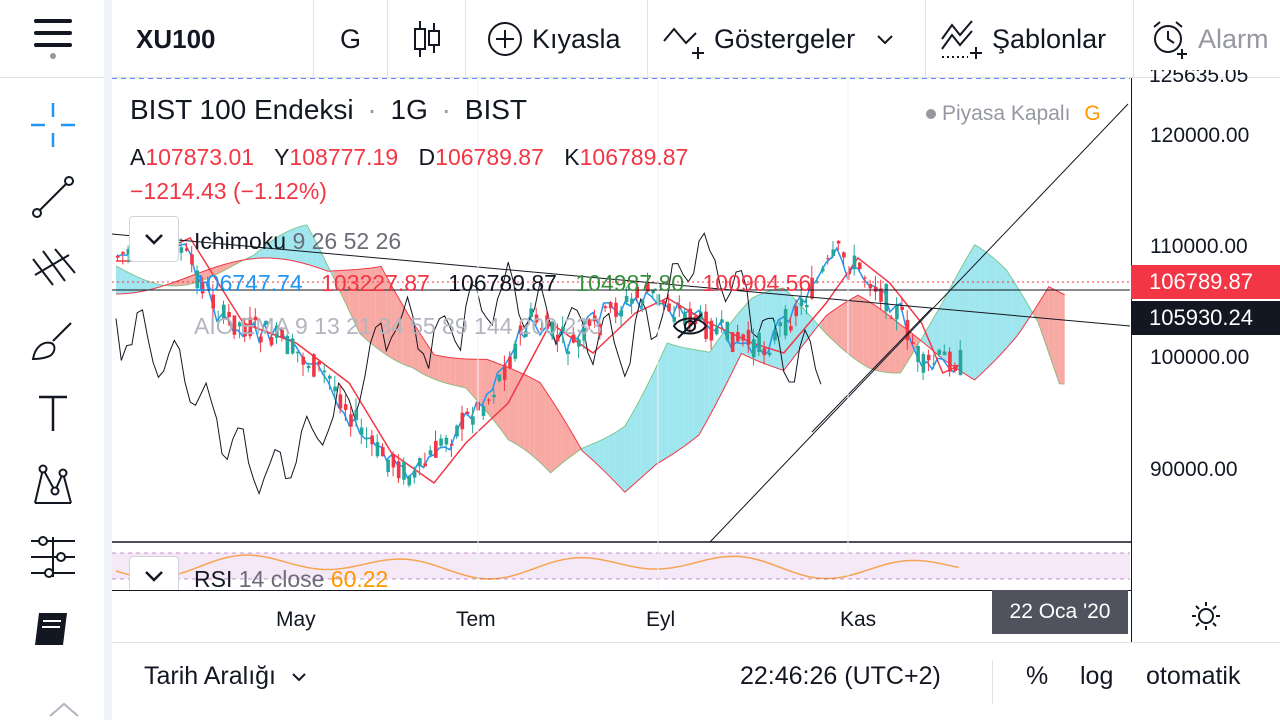  What do you see at coordinates (1207, 39) in the screenshot?
I see `alarm-button: Alarm` at bounding box center [1207, 39].